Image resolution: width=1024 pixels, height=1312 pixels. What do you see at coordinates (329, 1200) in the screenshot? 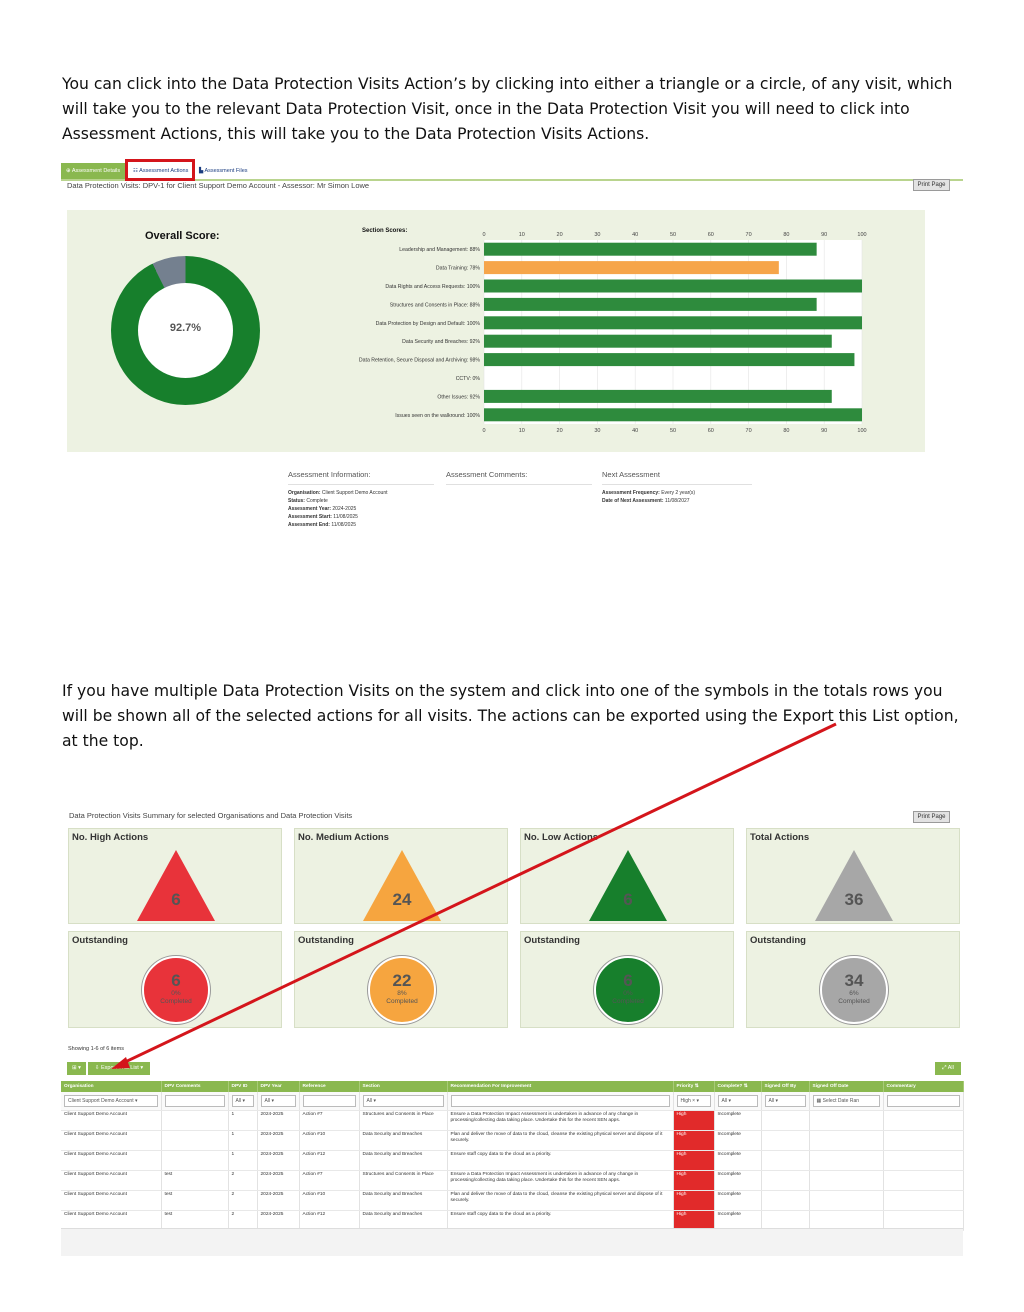
I see `table-cell: Action #10` at bounding box center [329, 1200].